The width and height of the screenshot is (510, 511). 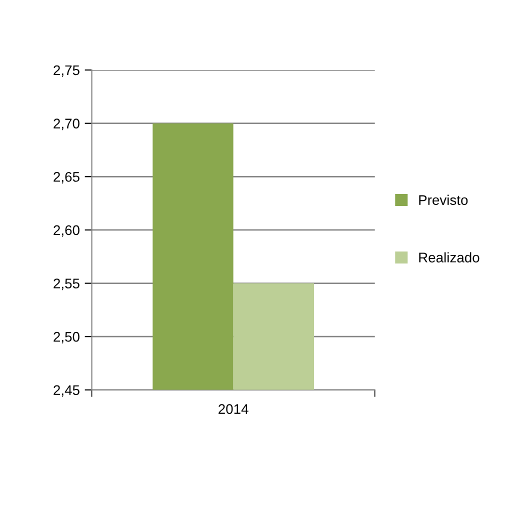 What do you see at coordinates (67, 178) in the screenshot?
I see `y-tick-label: 2,65` at bounding box center [67, 178].